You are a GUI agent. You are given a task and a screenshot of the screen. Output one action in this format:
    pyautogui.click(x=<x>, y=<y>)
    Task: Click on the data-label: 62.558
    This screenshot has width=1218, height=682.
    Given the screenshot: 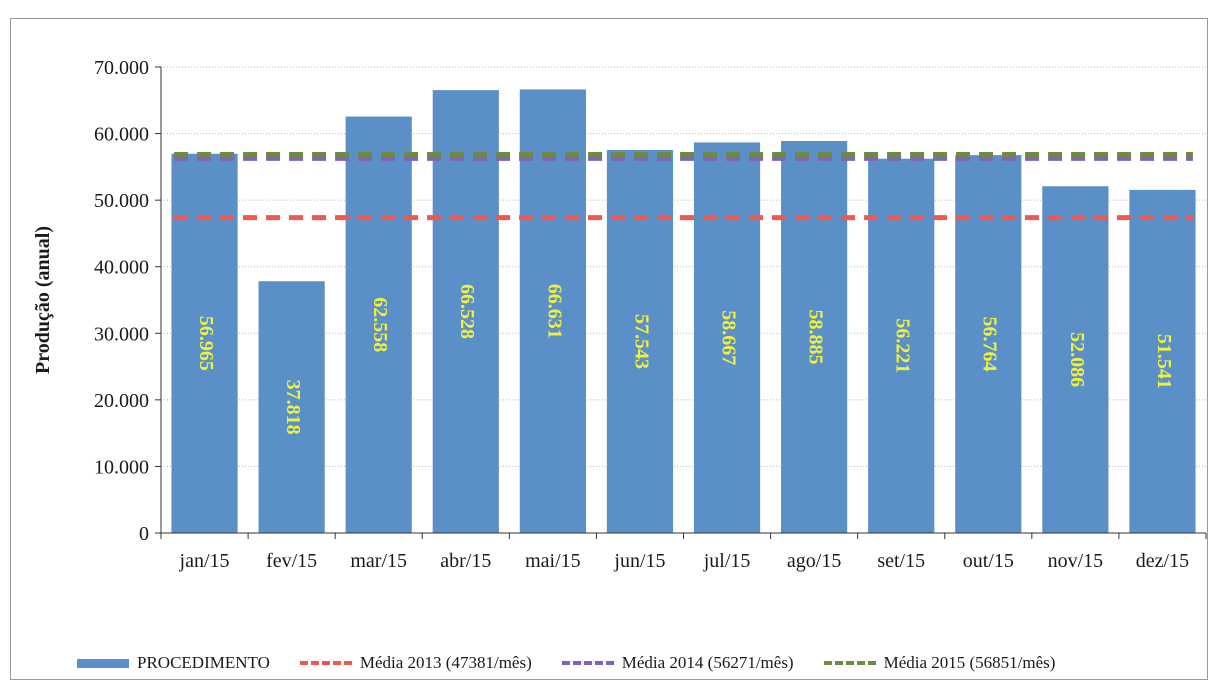 What is the action you would take?
    pyautogui.click(x=380, y=324)
    